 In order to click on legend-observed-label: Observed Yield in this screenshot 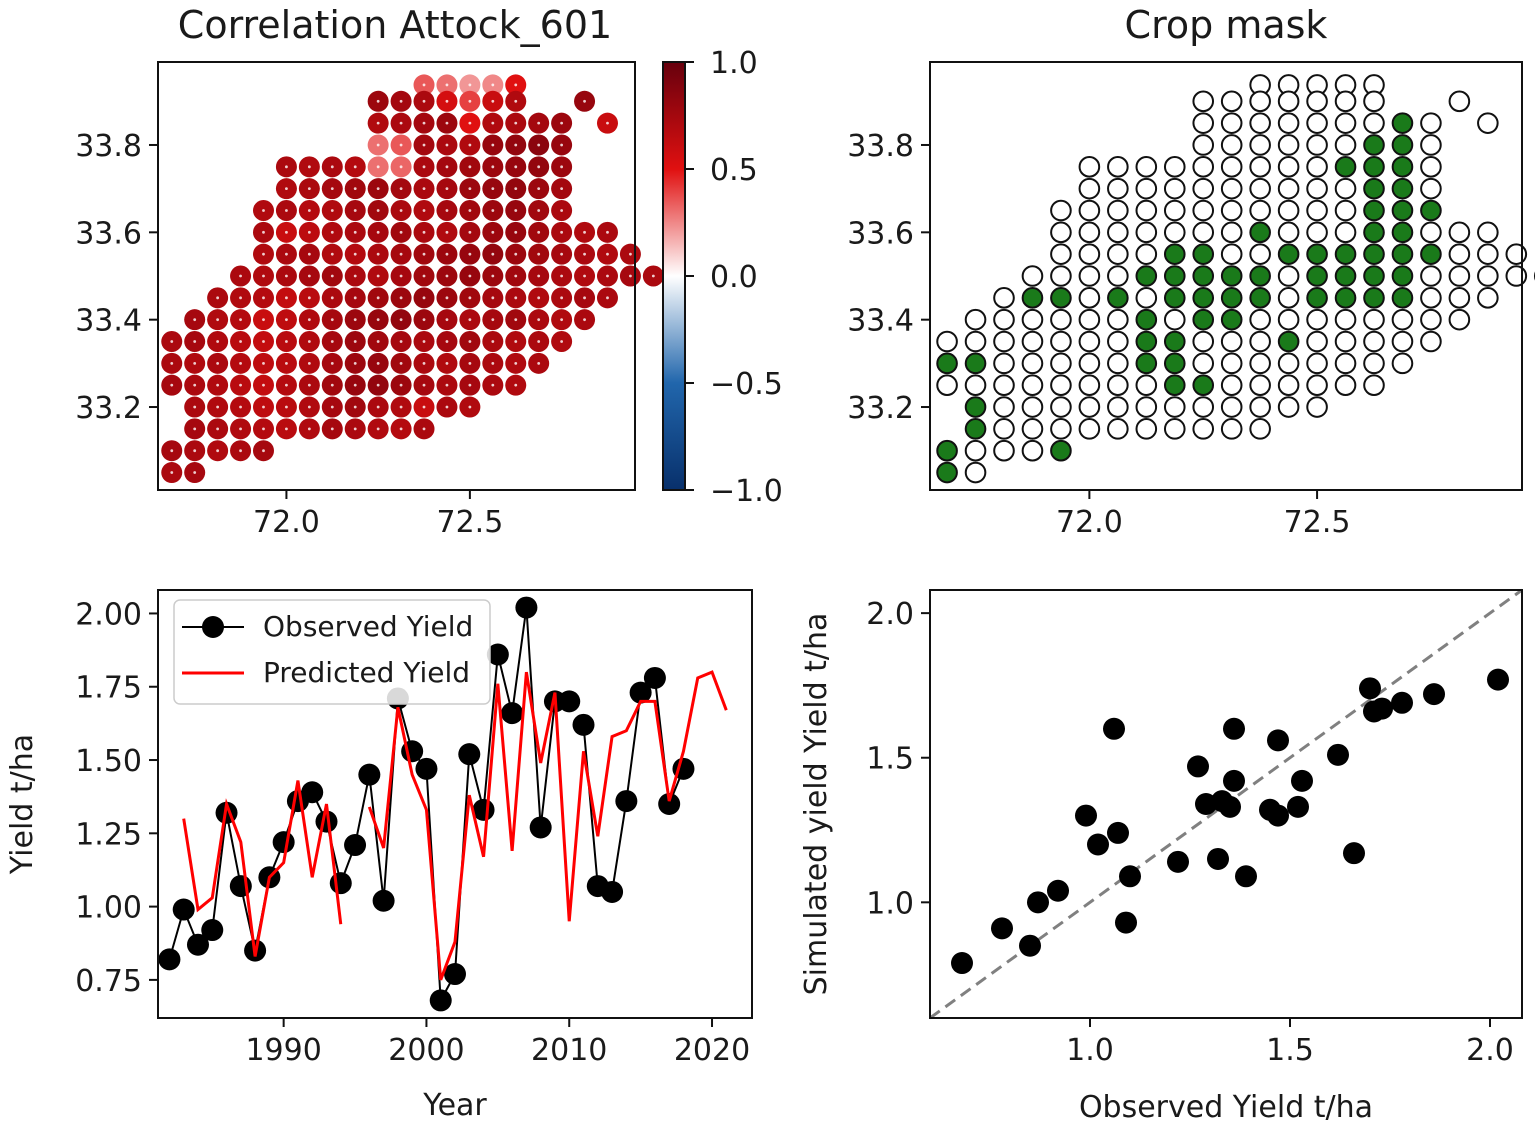, I will do `click(368, 626)`.